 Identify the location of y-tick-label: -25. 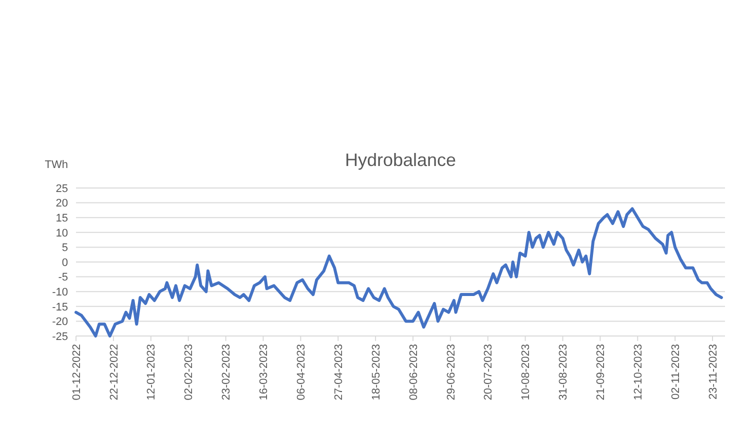
(60, 336).